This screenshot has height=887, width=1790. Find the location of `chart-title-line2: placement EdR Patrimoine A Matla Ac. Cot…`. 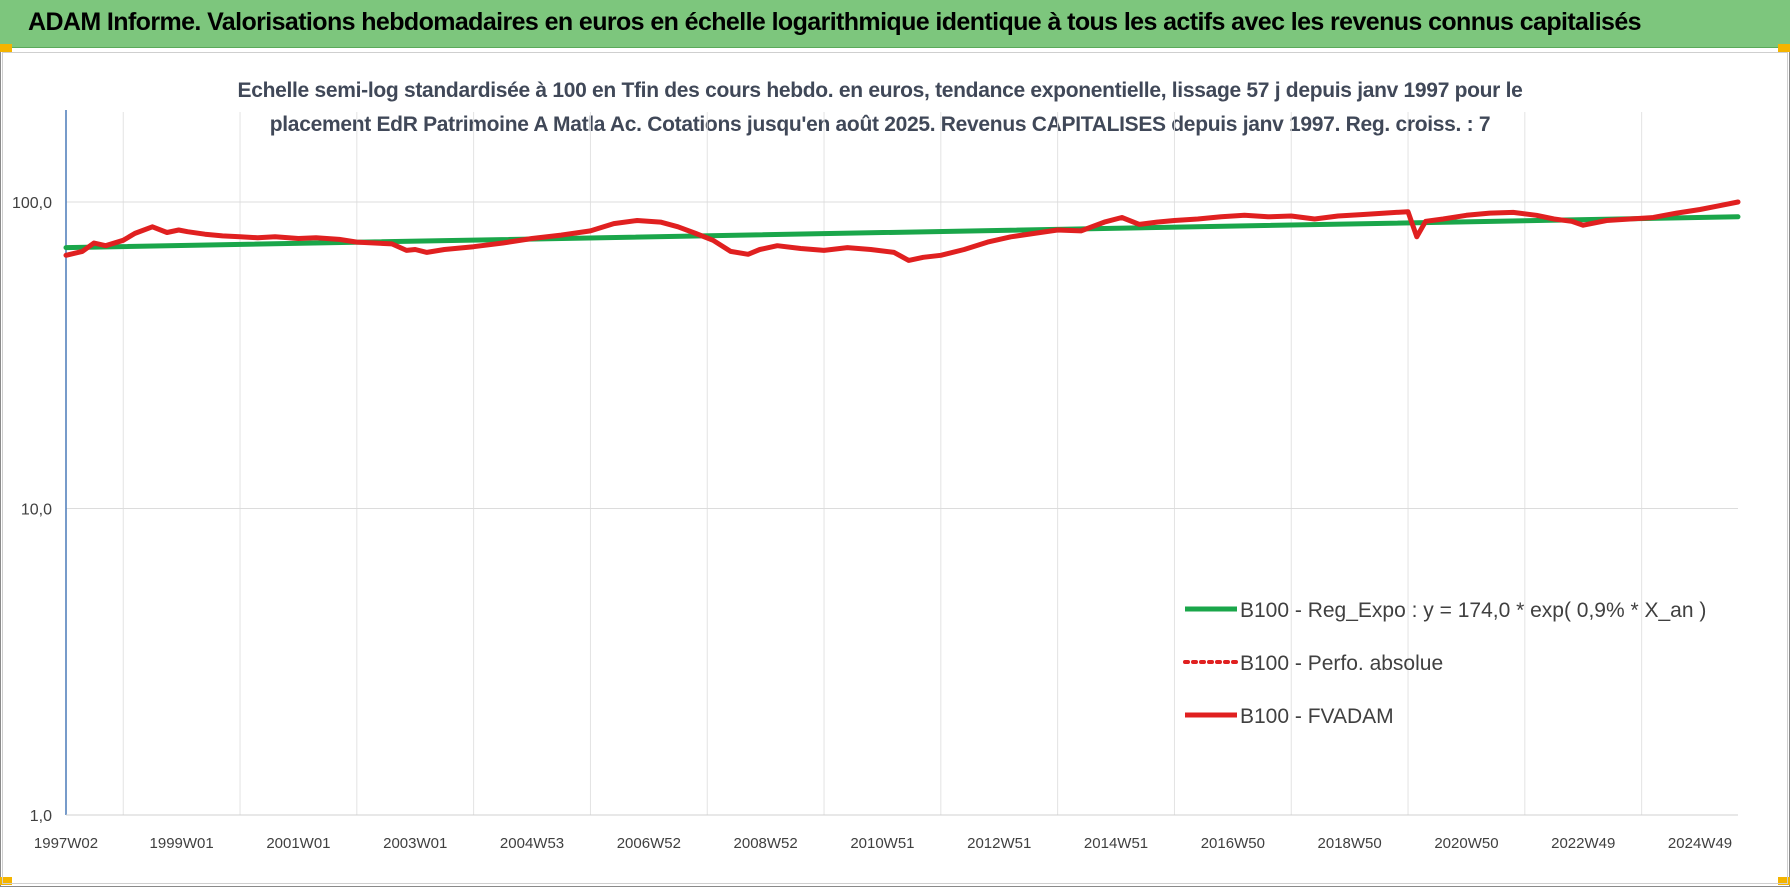

chart-title-line2: placement EdR Patrimoine A Matla Ac. Cot… is located at coordinates (880, 124).